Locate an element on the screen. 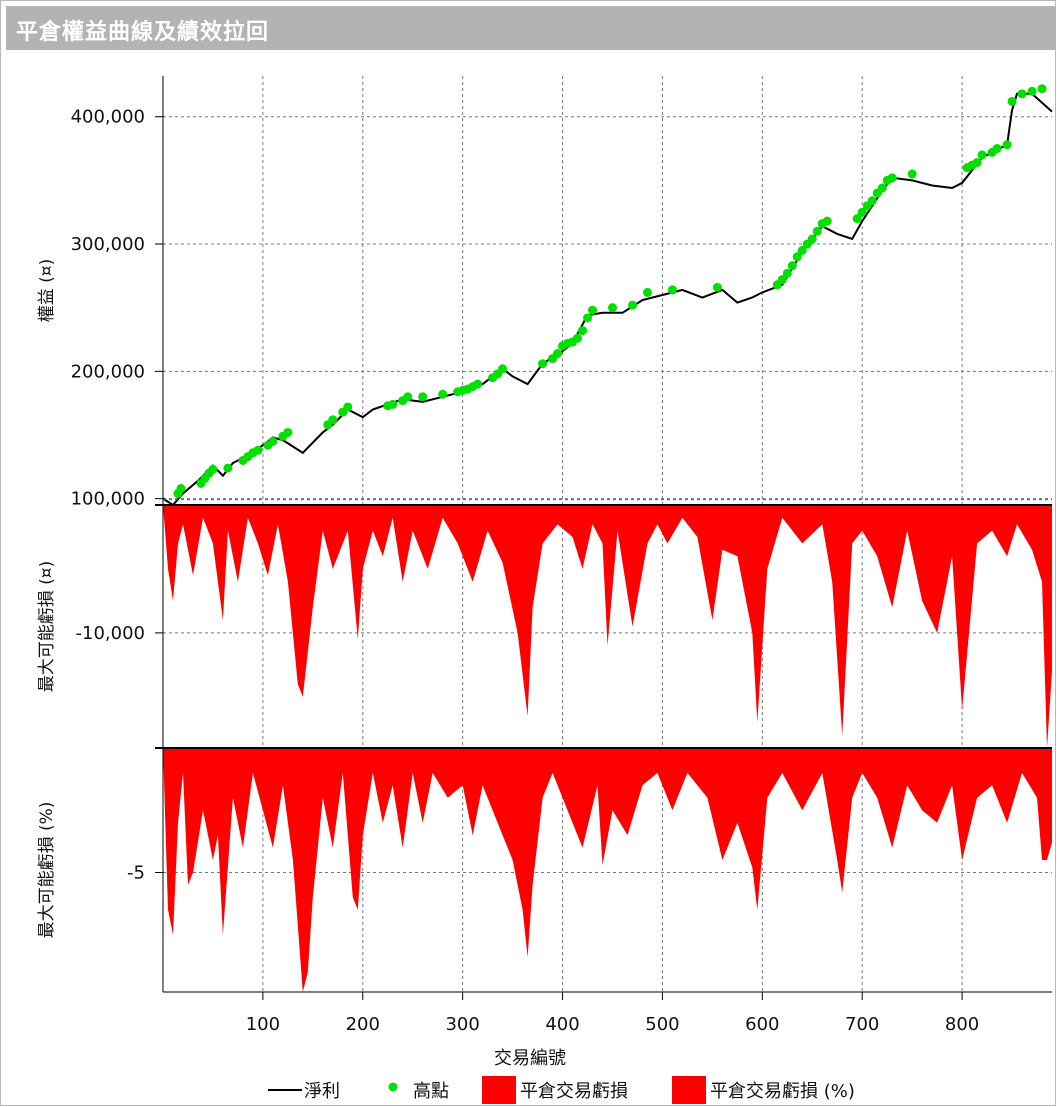 The height and width of the screenshot is (1107, 1057). y-tick-label: 200,000 is located at coordinates (108, 371).